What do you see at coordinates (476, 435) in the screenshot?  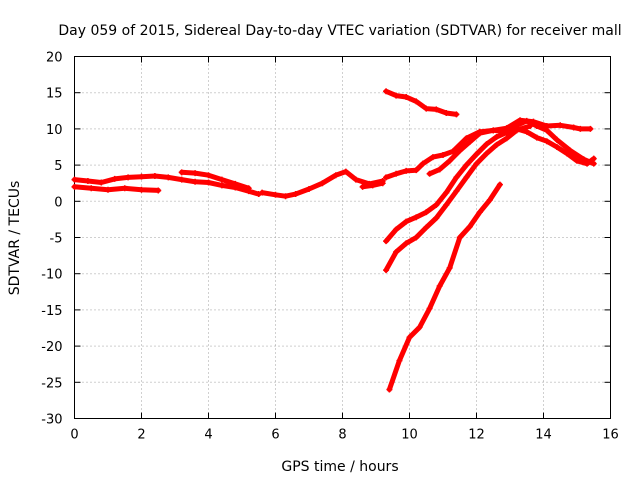 I see `x-tick-label: 12` at bounding box center [476, 435].